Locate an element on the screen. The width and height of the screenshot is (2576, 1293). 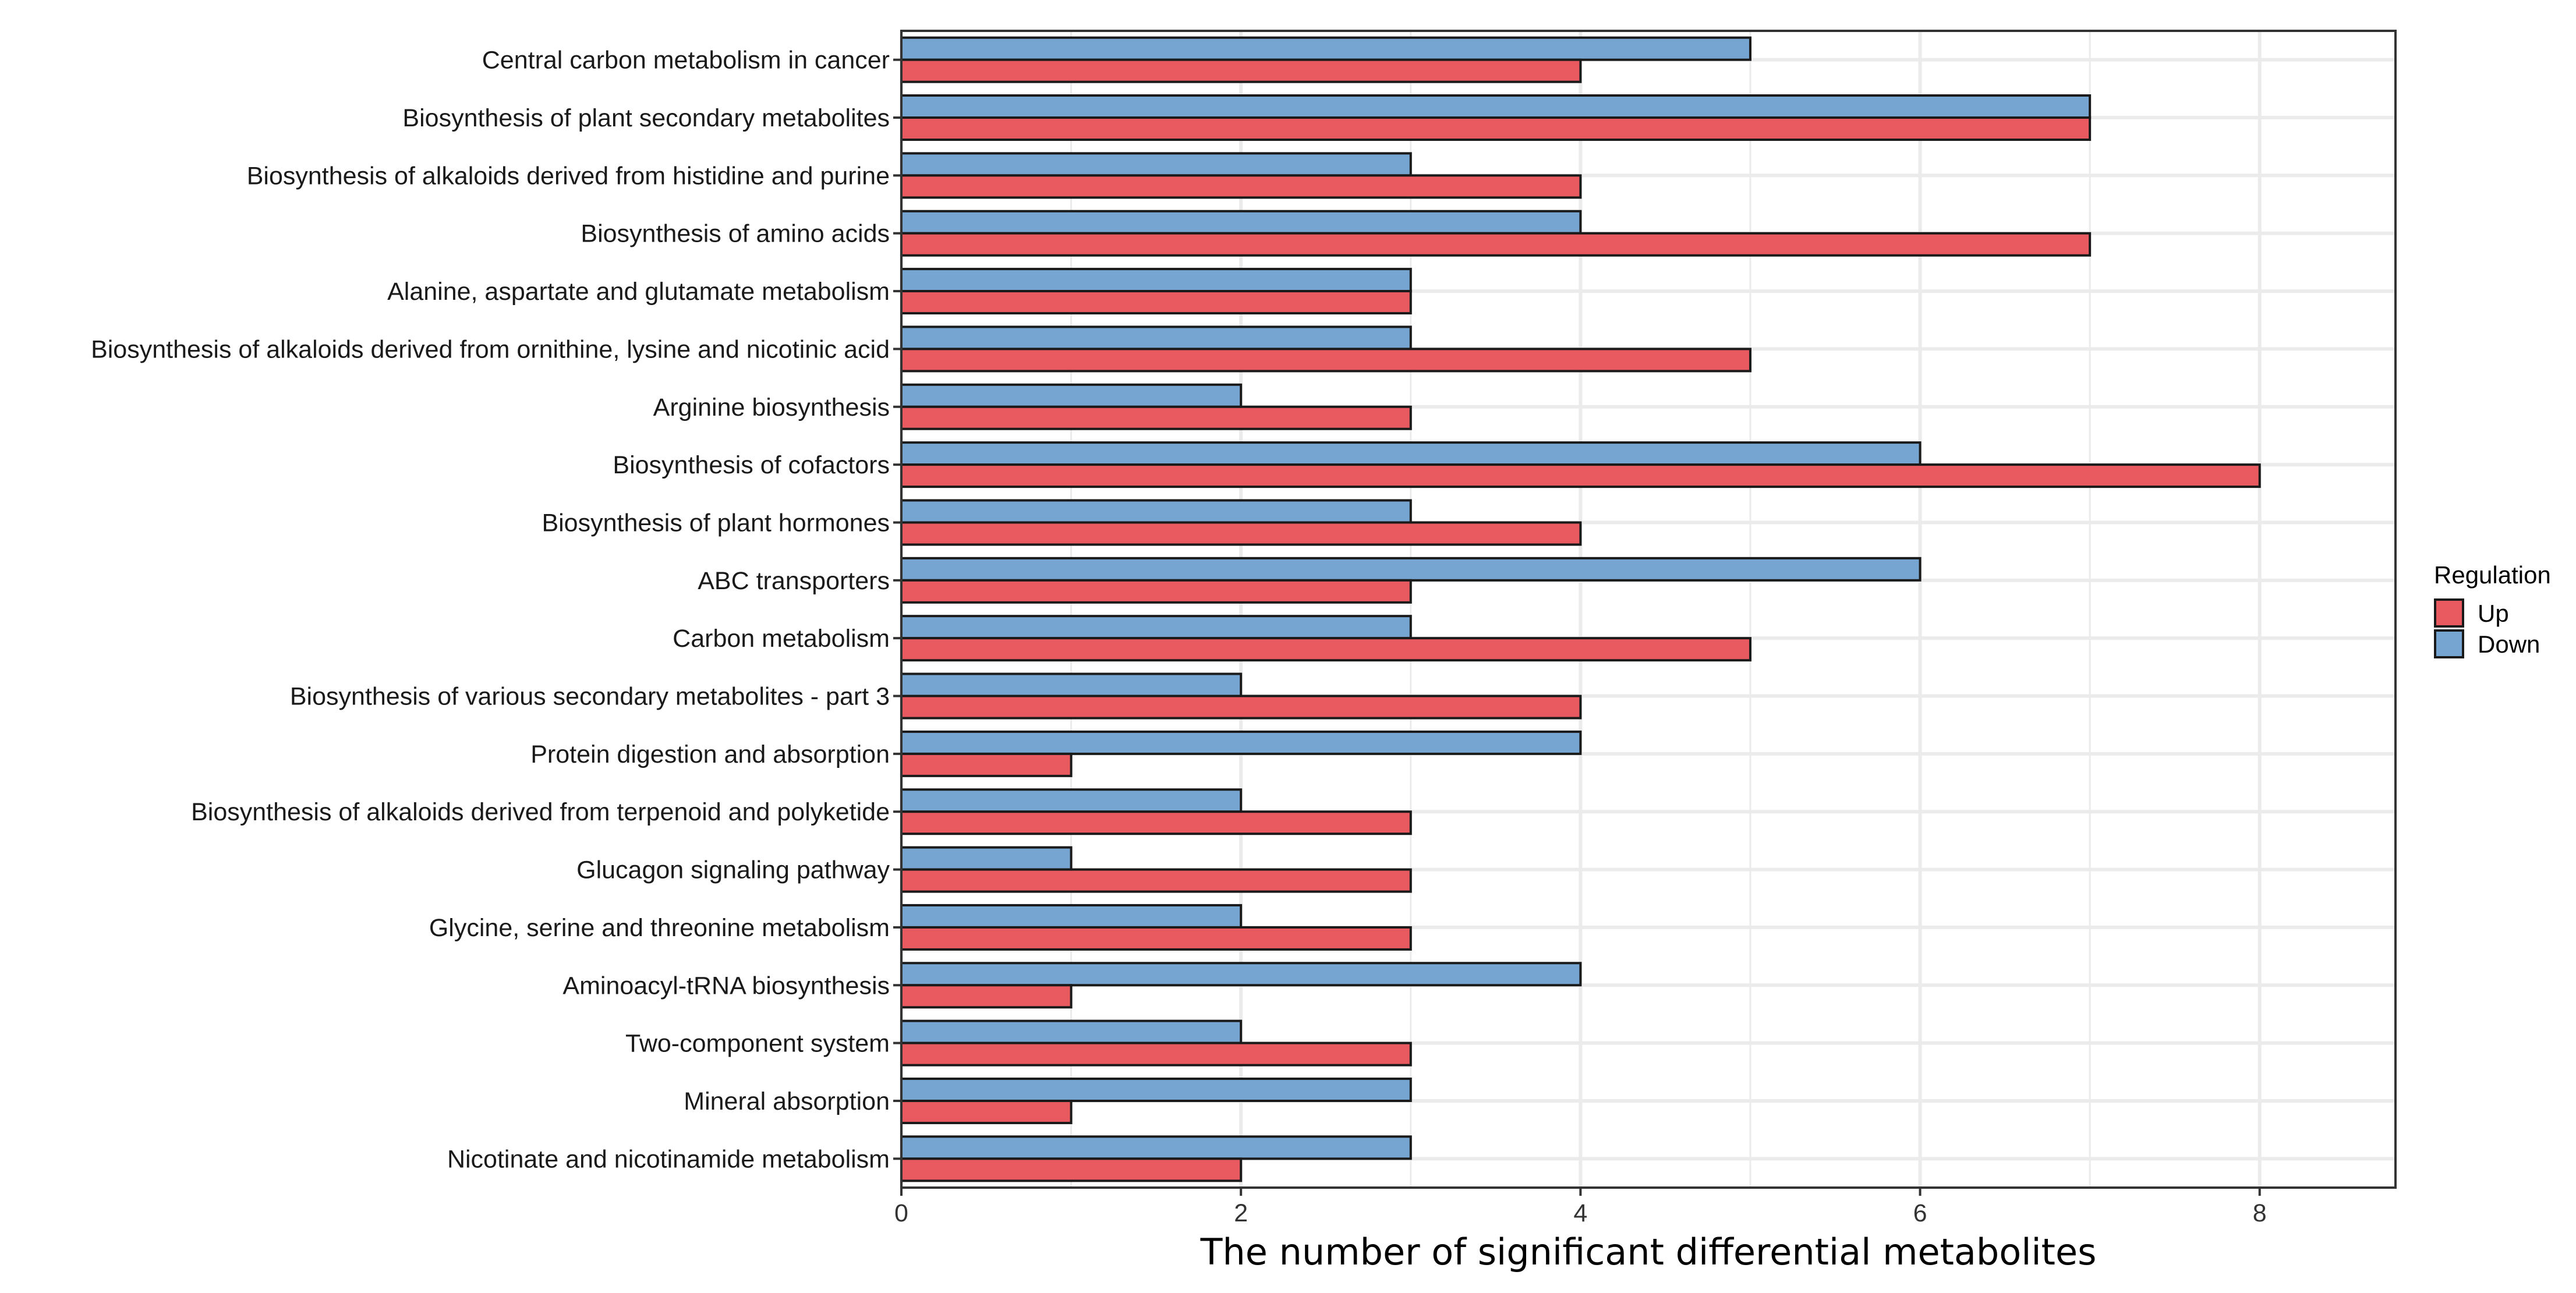
legend-items: Up Down is located at coordinates (2487, 628).